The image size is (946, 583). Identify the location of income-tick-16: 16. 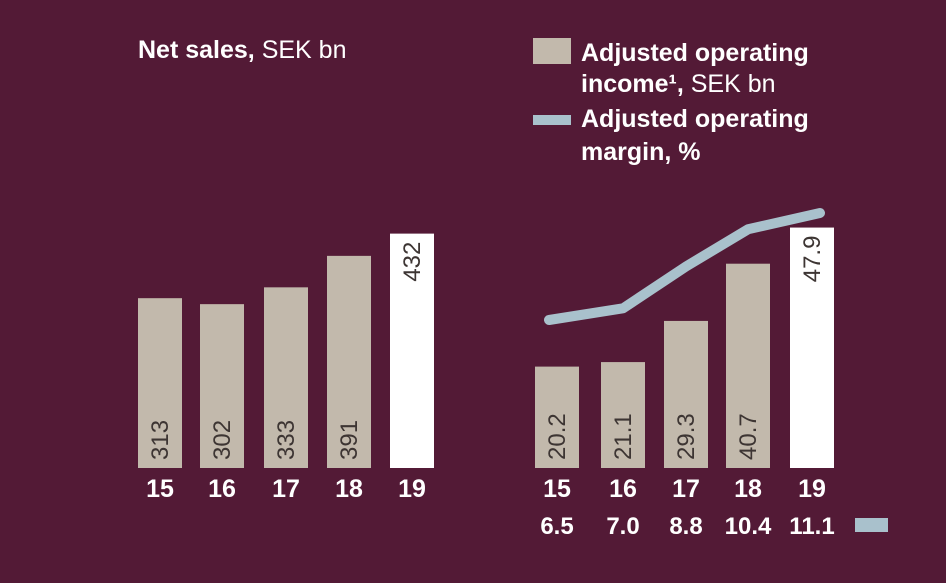
(623, 489).